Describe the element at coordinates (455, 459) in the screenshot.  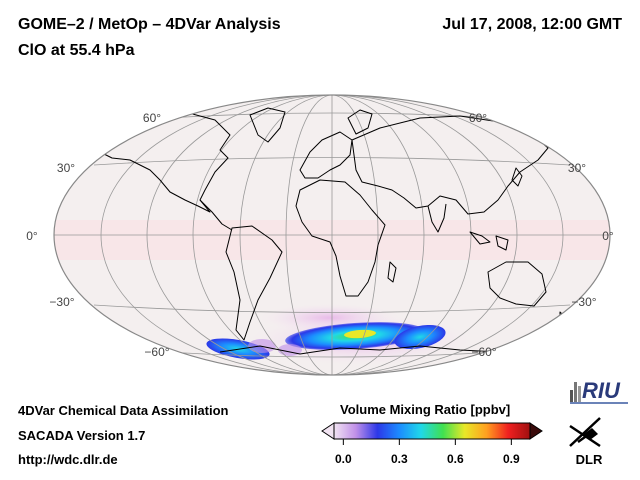
I see `colorbar-tick-label: 0.6` at that location.